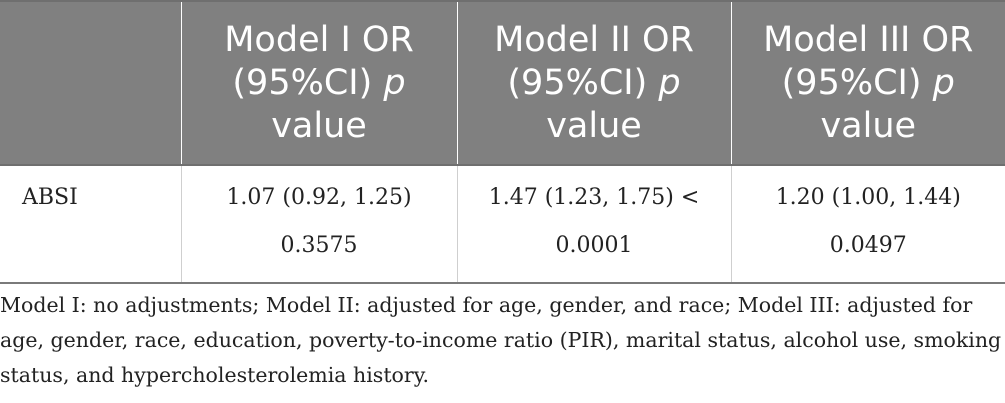 Image resolution: width=1005 pixels, height=403 pixels. What do you see at coordinates (868, 61) in the screenshot?
I see `header-model-3-text: Model III OR (95%CI)` at bounding box center [868, 61].